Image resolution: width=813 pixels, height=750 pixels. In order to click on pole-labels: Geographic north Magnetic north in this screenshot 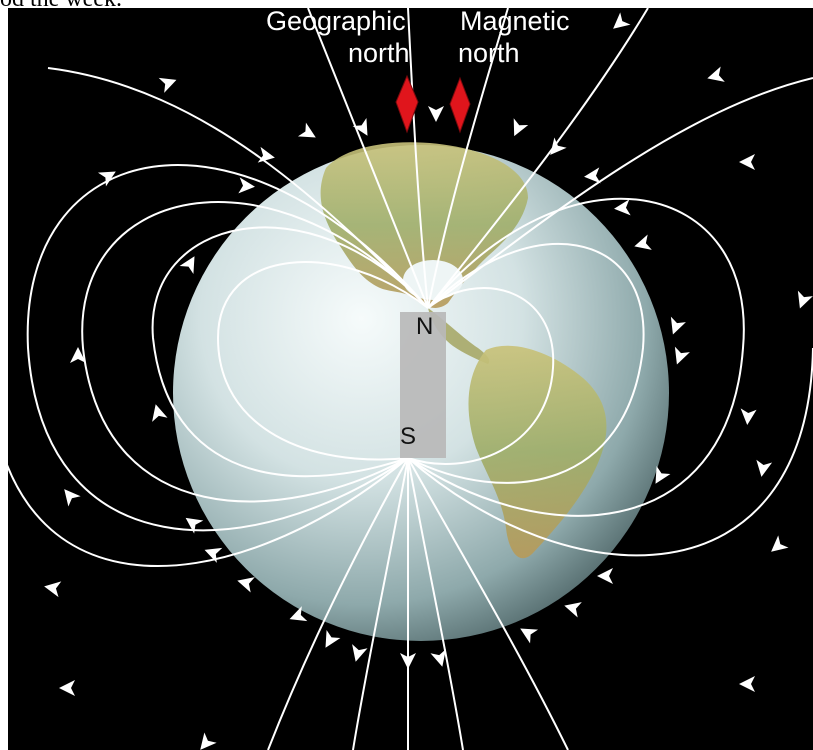, I will do `click(418, 38)`.